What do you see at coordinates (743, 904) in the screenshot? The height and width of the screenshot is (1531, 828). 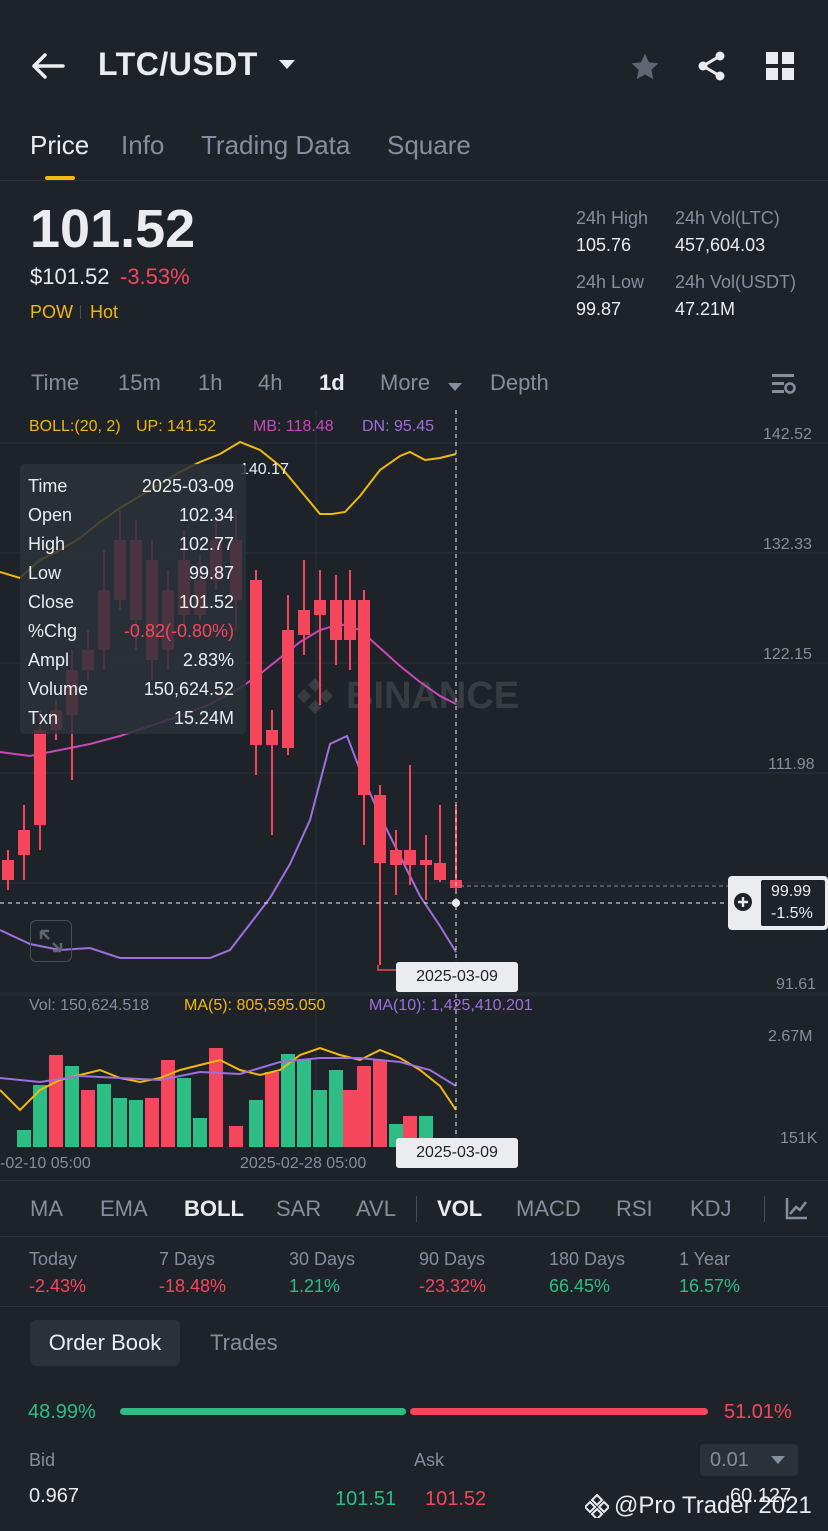 I see `plus-circle-icon` at bounding box center [743, 904].